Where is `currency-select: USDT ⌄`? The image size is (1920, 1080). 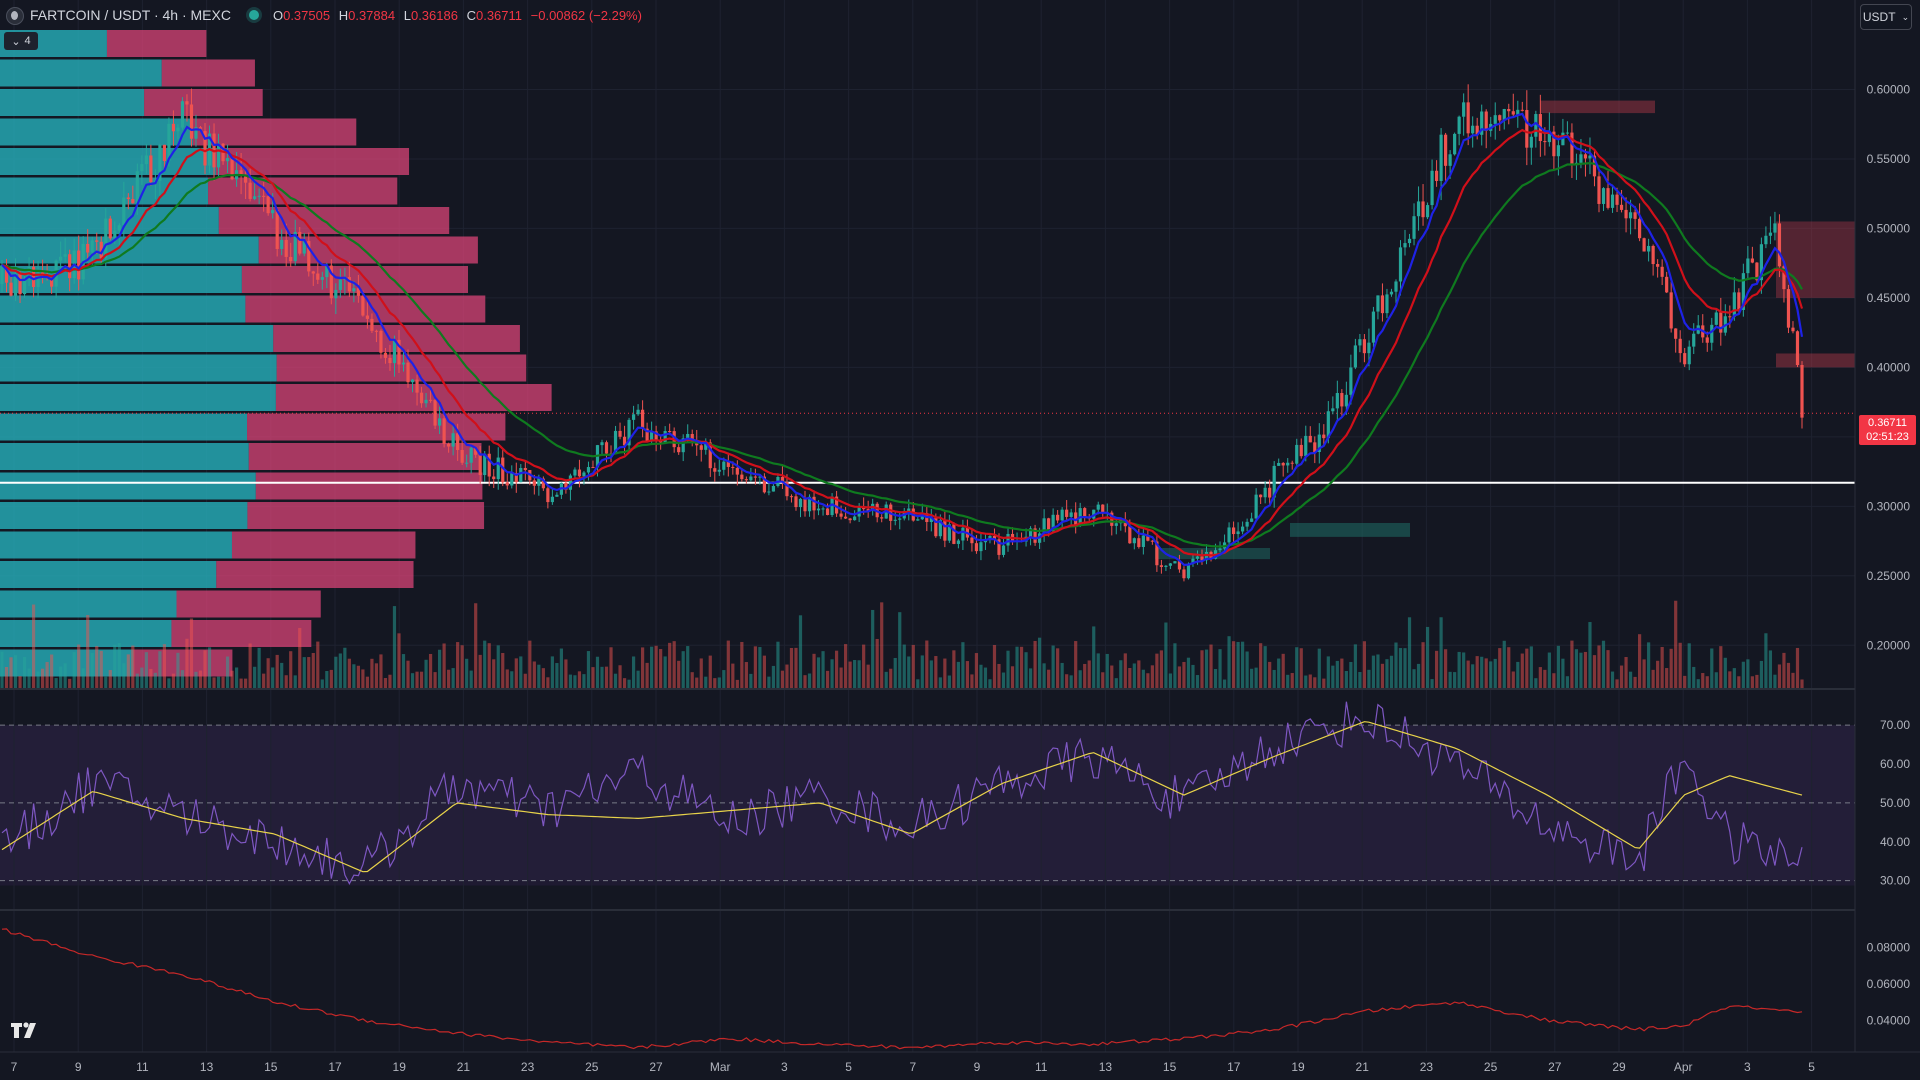 currency-select: USDT ⌄ is located at coordinates (1886, 17).